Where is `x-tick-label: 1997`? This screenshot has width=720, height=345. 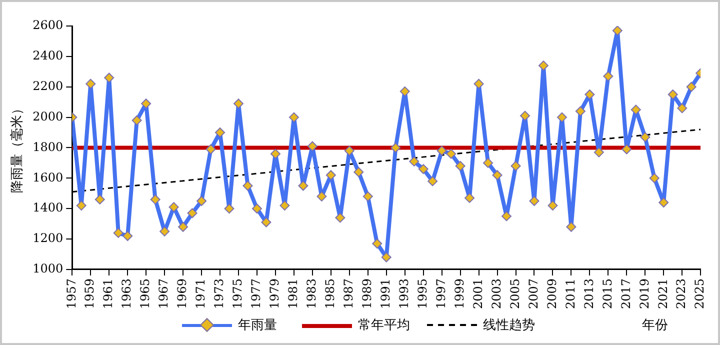 x-tick-label: 1997 is located at coordinates (441, 294).